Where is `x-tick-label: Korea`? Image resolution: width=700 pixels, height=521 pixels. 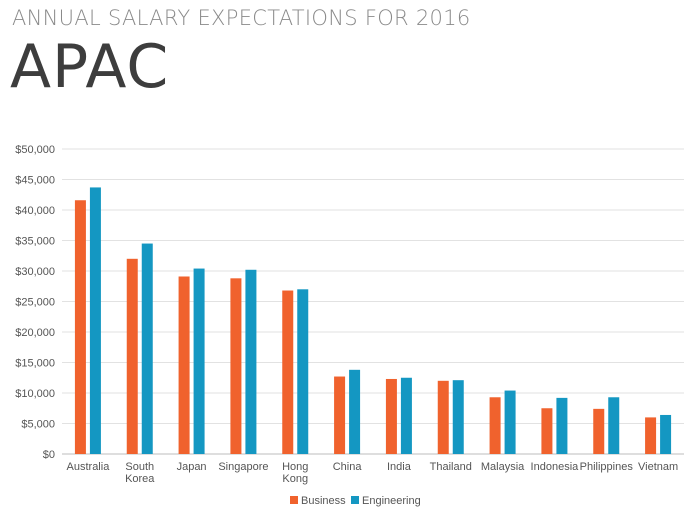
x-tick-label: Korea is located at coordinates (140, 479).